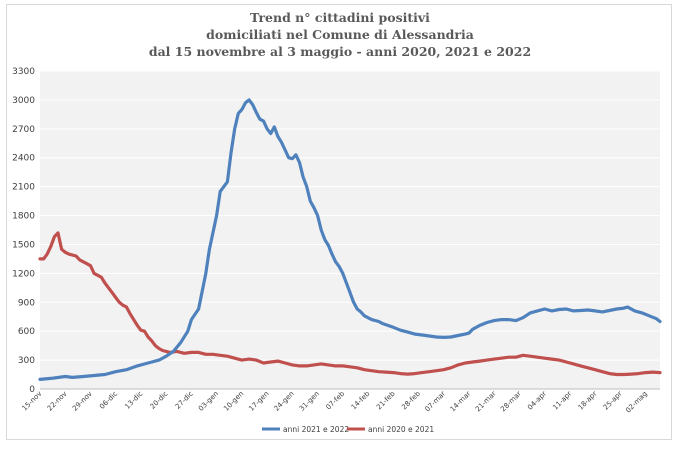  What do you see at coordinates (23, 217) in the screenshot?
I see `y-tick-label: 1800` at bounding box center [23, 217].